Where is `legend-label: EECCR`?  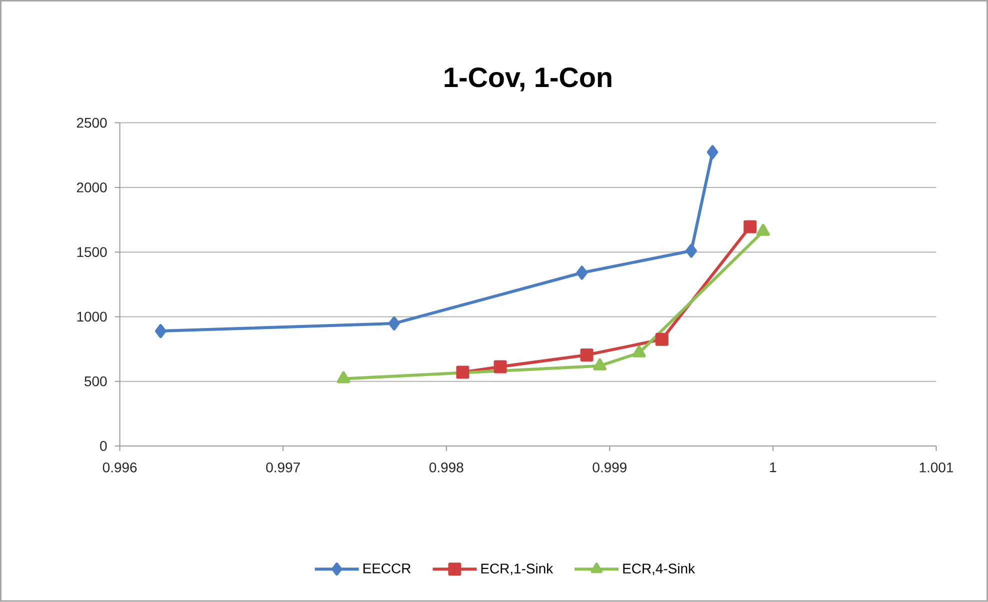 legend-label: EECCR is located at coordinates (387, 569).